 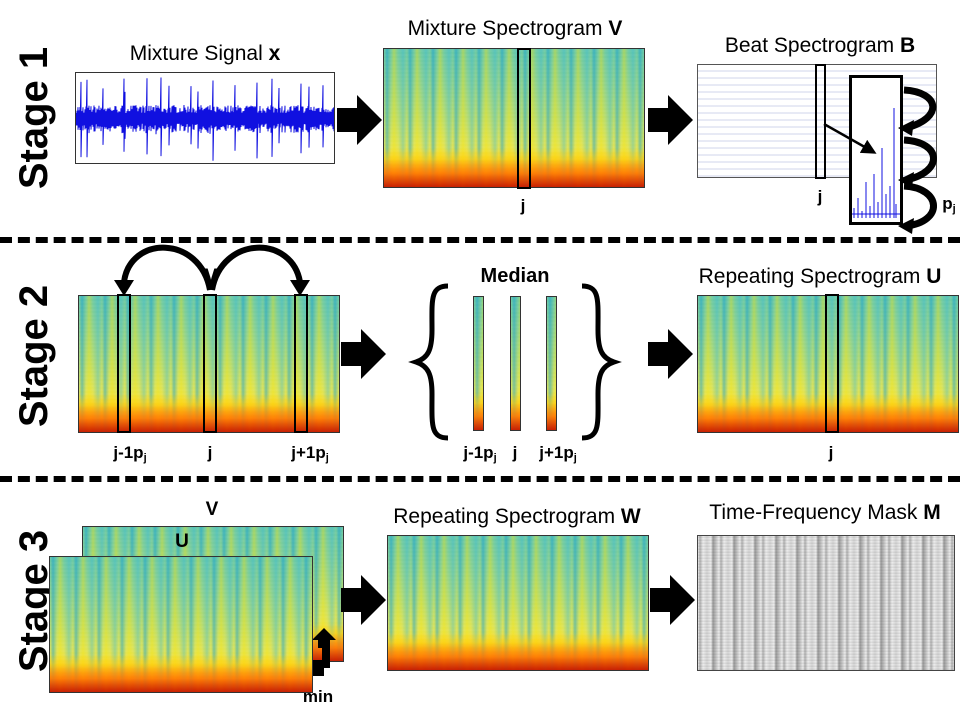 What do you see at coordinates (181, 624) in the screenshot?
I see `stage3-u-spectrogram` at bounding box center [181, 624].